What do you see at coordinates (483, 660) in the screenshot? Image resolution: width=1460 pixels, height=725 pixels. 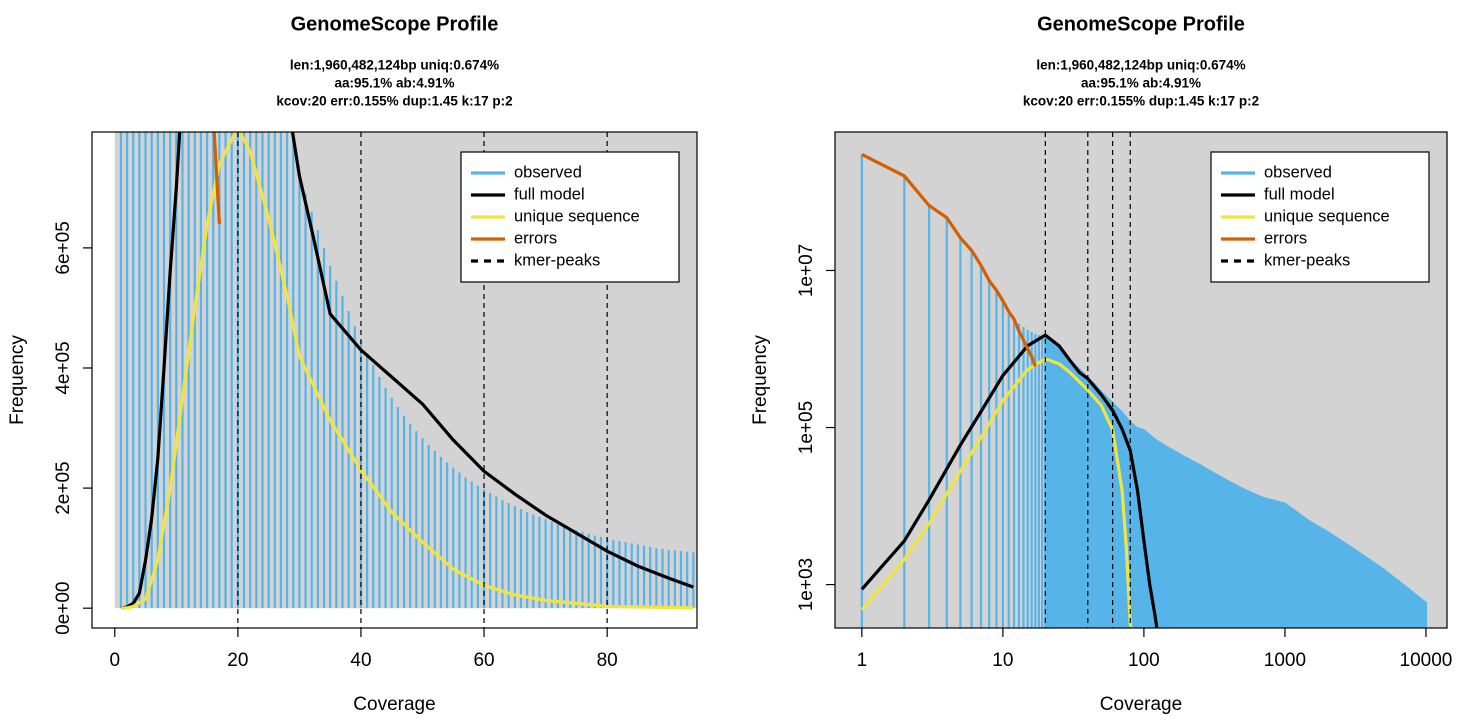 I see `x-tick-label: 60` at bounding box center [483, 660].